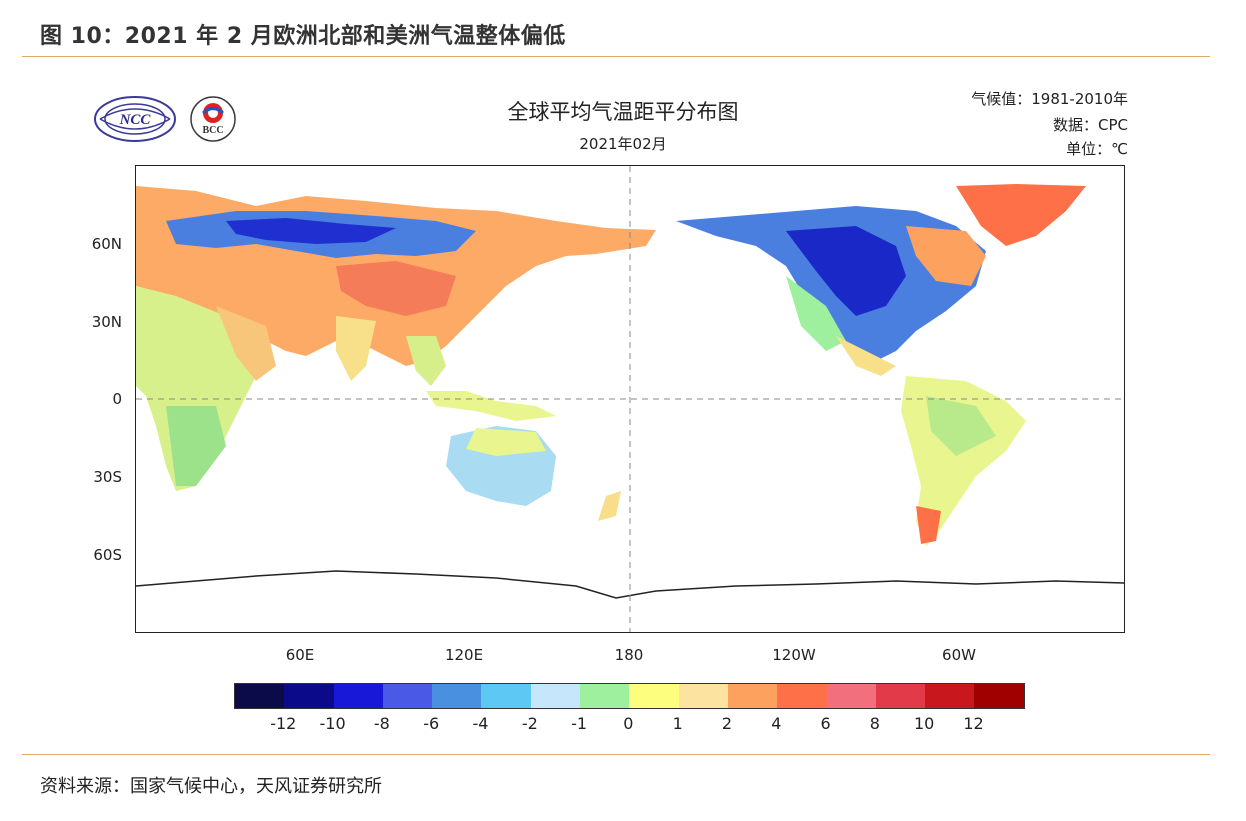  What do you see at coordinates (825, 723) in the screenshot?
I see `colorbar-tick-label: 6` at bounding box center [825, 723].